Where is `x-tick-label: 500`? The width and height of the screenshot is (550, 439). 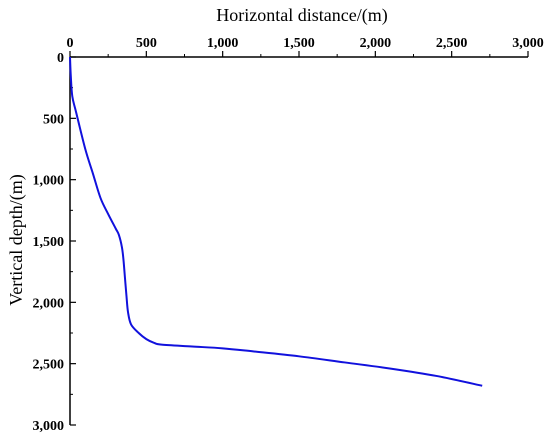 x-tick-label: 500 is located at coordinates (146, 43).